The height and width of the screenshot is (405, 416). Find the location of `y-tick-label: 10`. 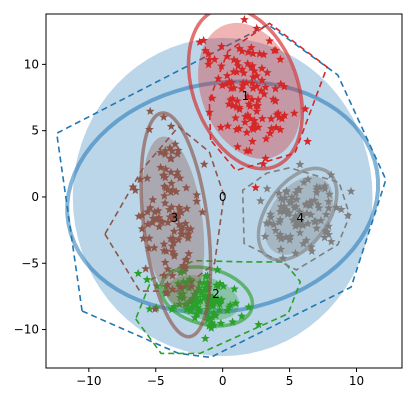

y-tick-label: 10 is located at coordinates (31, 64).